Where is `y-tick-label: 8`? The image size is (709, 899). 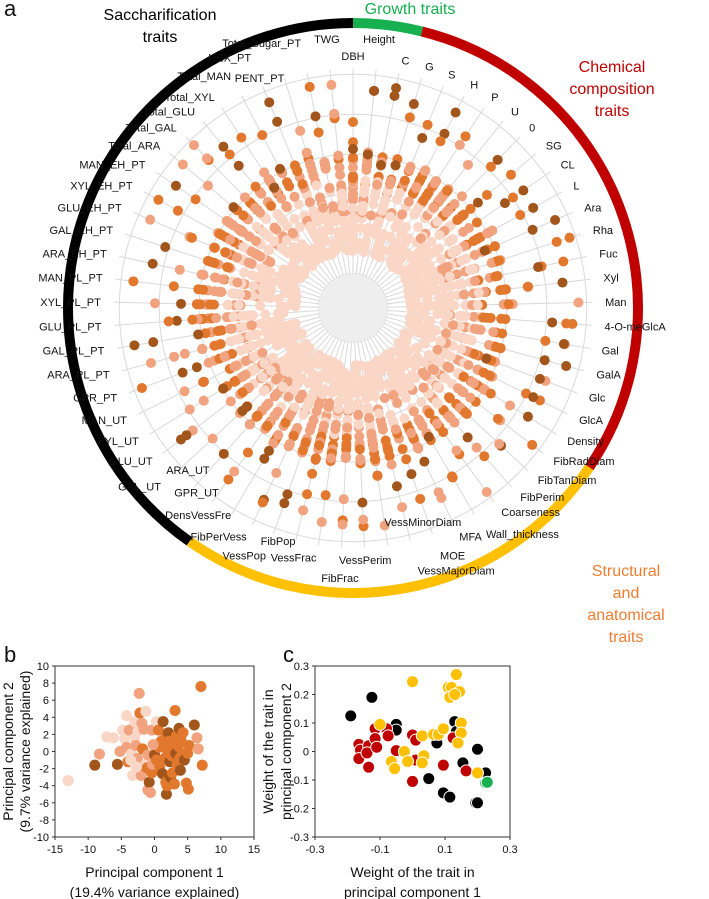 y-tick-label: 8 is located at coordinates (46, 684).